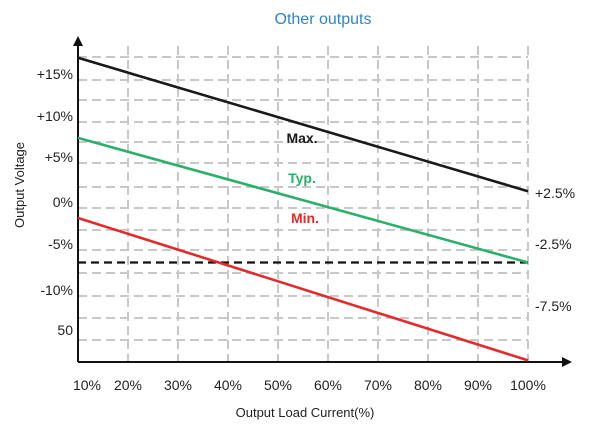  Describe the element at coordinates (56, 290) in the screenshot. I see `y-tick-label: -10%` at that location.